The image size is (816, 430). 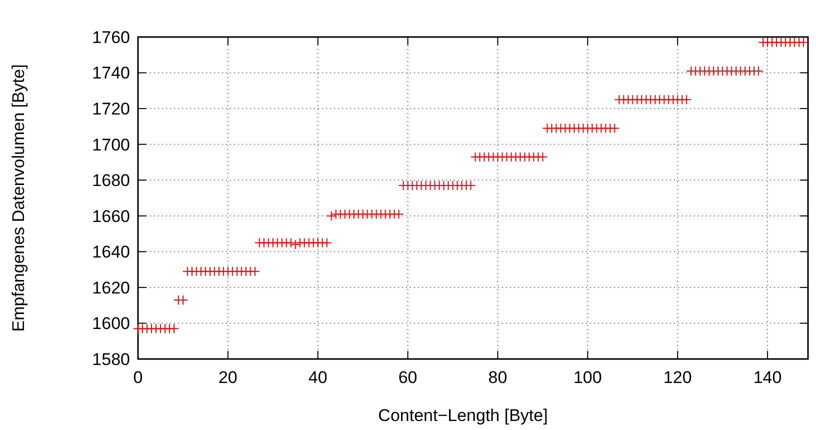 I want to click on y-tick-label: 1740, so click(x=111, y=73).